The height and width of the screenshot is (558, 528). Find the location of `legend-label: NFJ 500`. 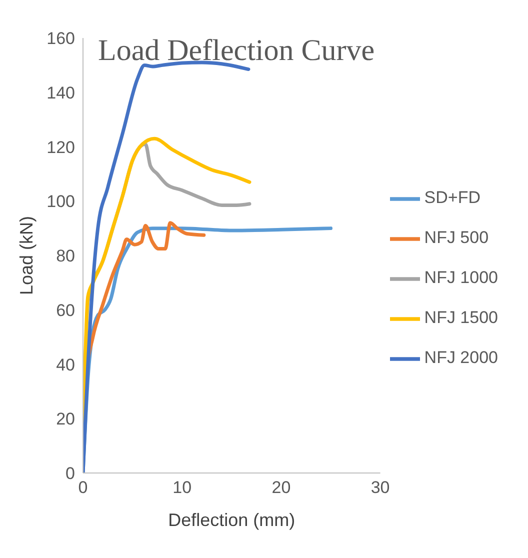

legend-label: NFJ 500 is located at coordinates (456, 237).